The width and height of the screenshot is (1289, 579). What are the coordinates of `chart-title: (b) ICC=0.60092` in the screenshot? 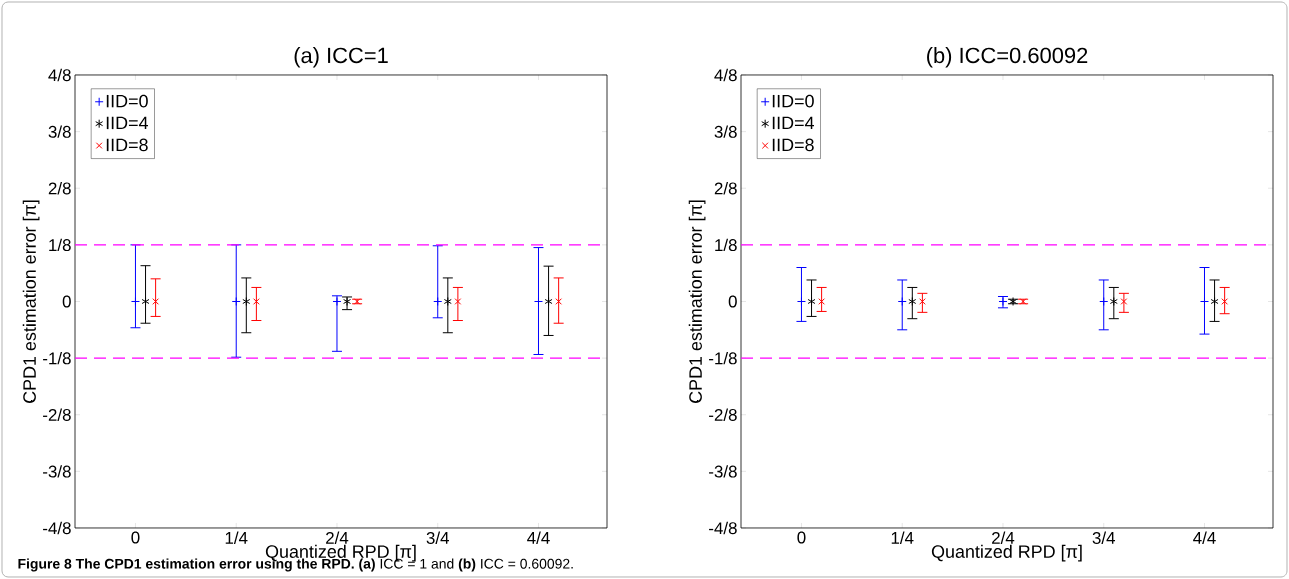 It's located at (1007, 57).